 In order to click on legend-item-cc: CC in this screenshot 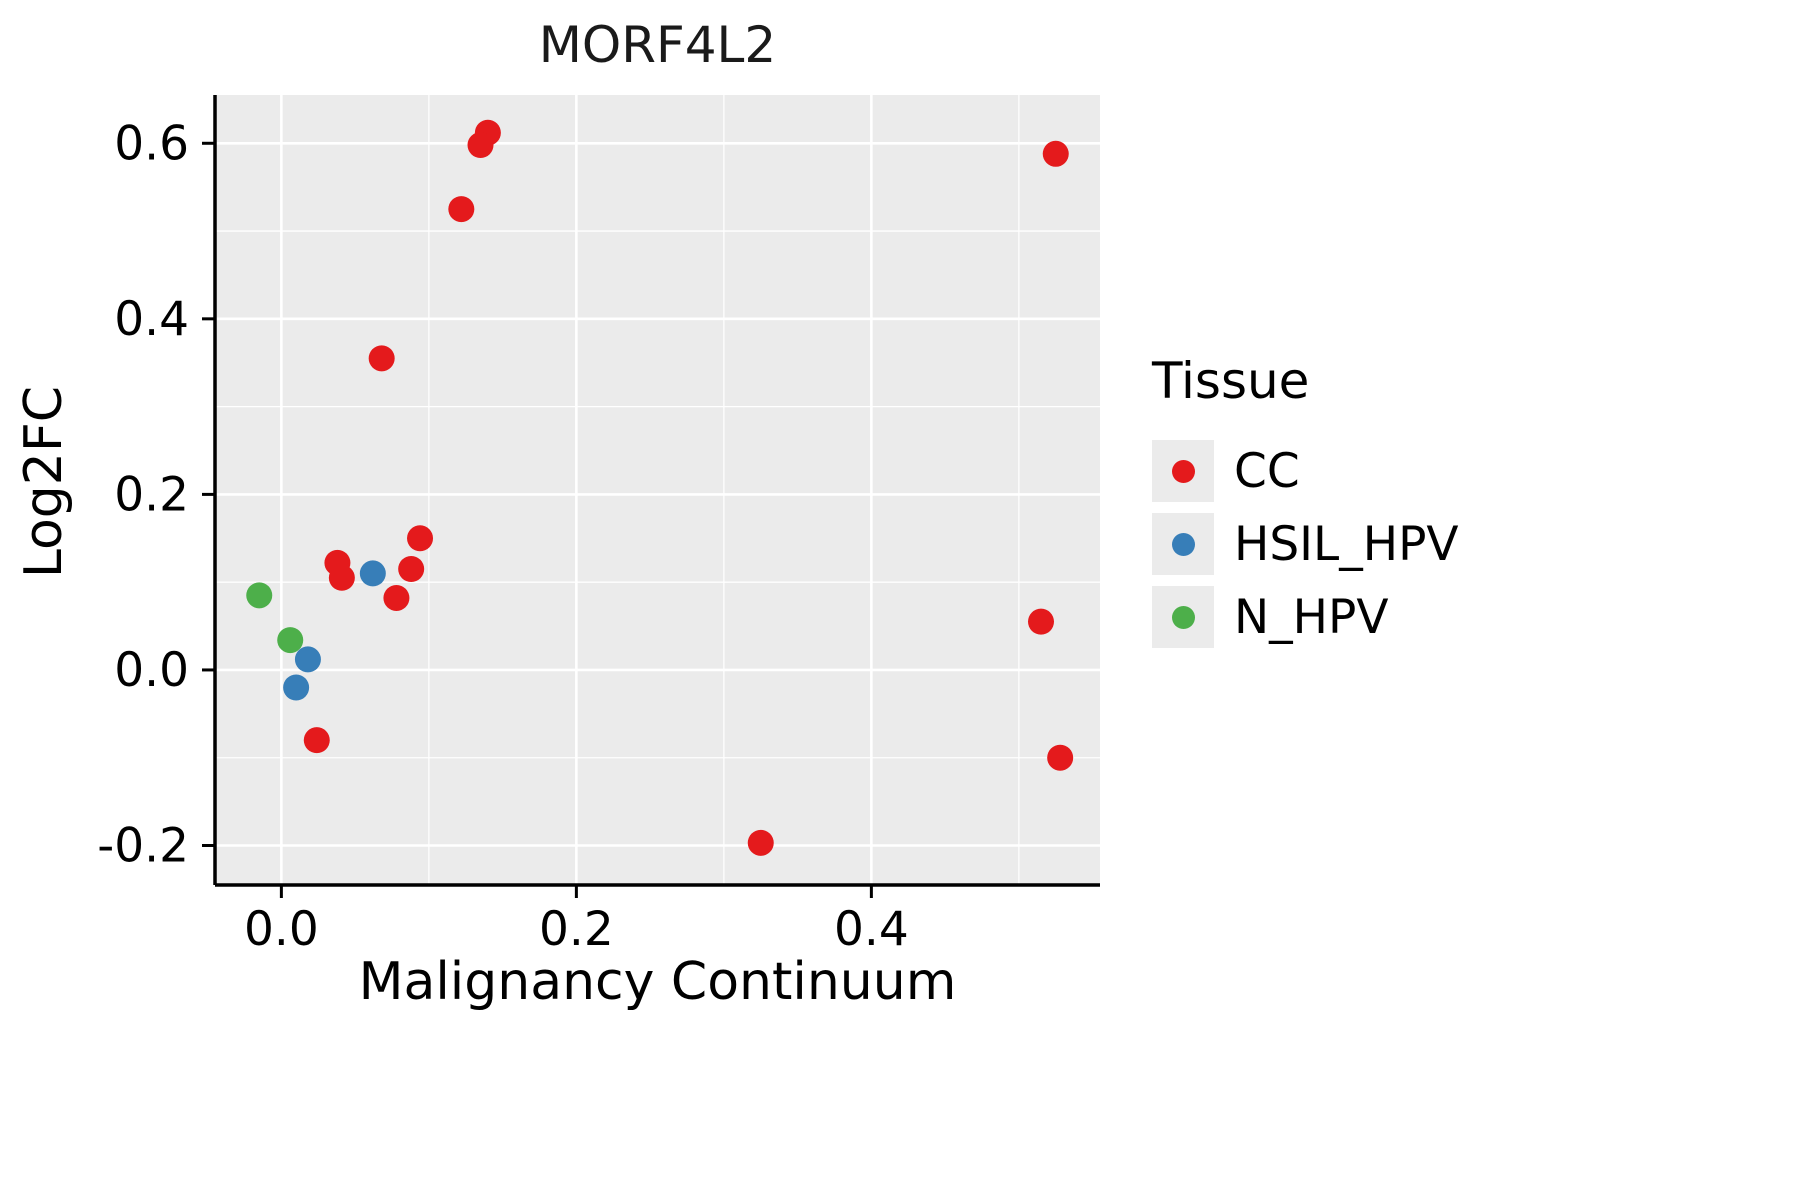, I will do `click(1305, 471)`.